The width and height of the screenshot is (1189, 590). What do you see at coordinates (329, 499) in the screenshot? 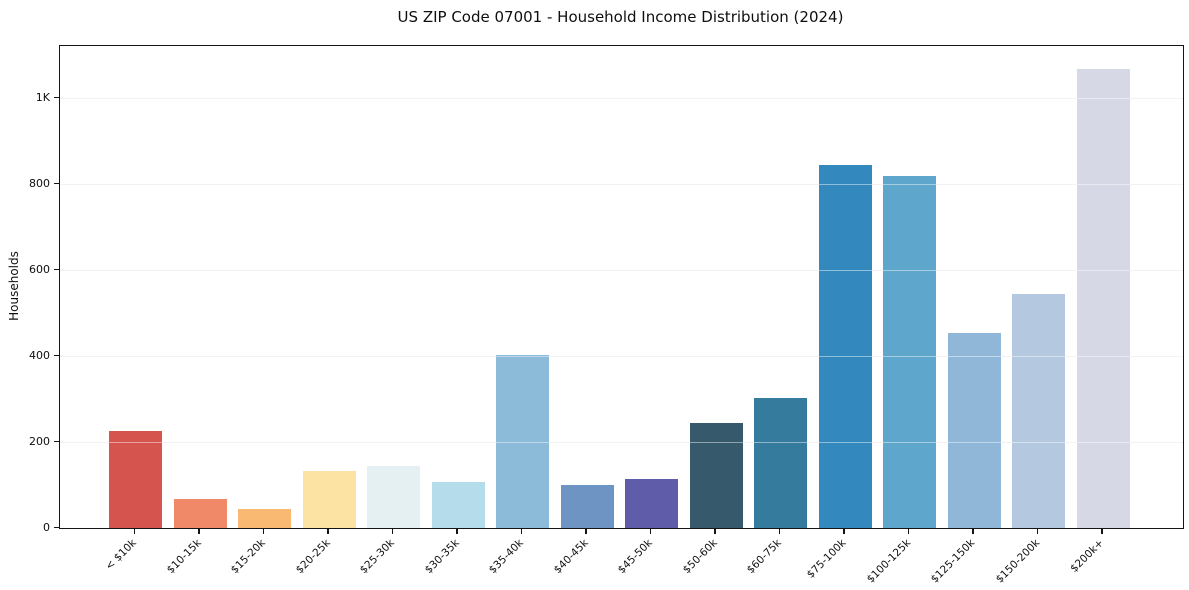
I see `bar-20-25k` at bounding box center [329, 499].